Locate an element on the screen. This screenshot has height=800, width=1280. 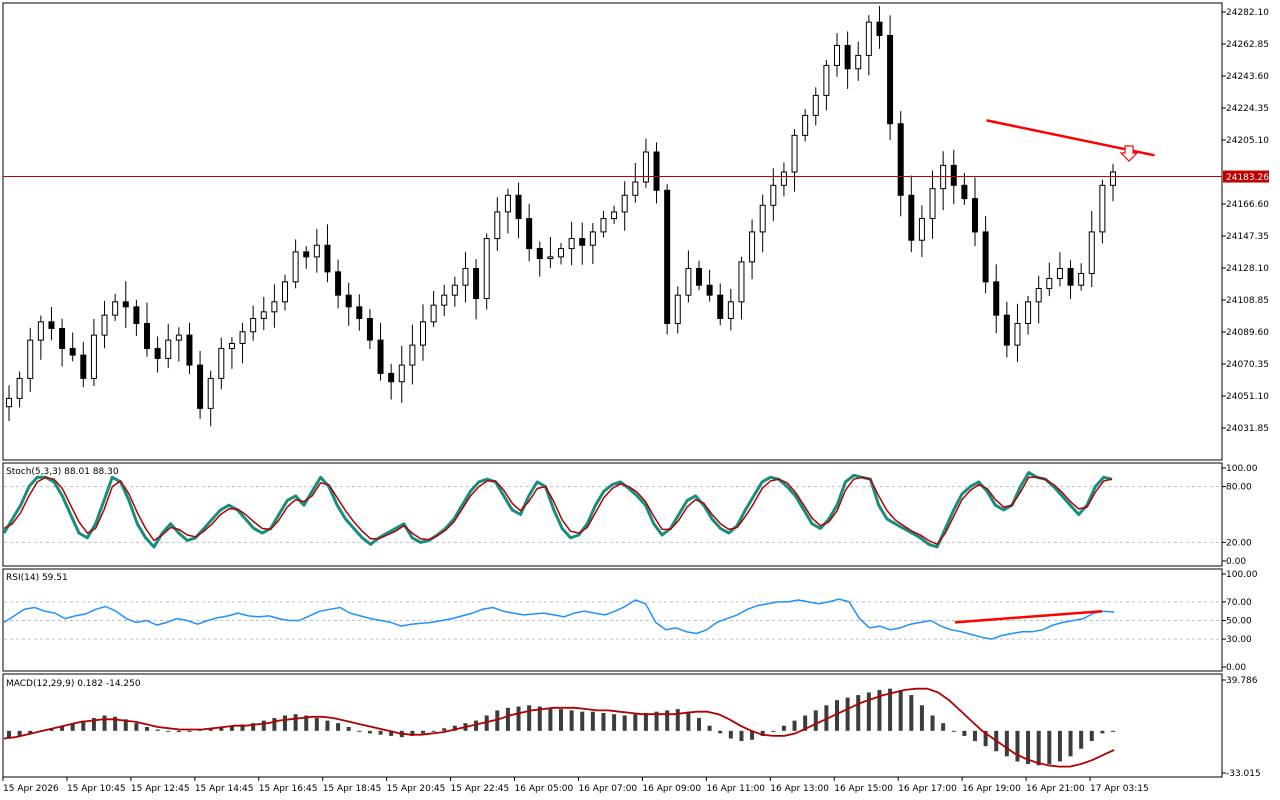
price-tick-label: 24128.10 is located at coordinates (1247, 269).